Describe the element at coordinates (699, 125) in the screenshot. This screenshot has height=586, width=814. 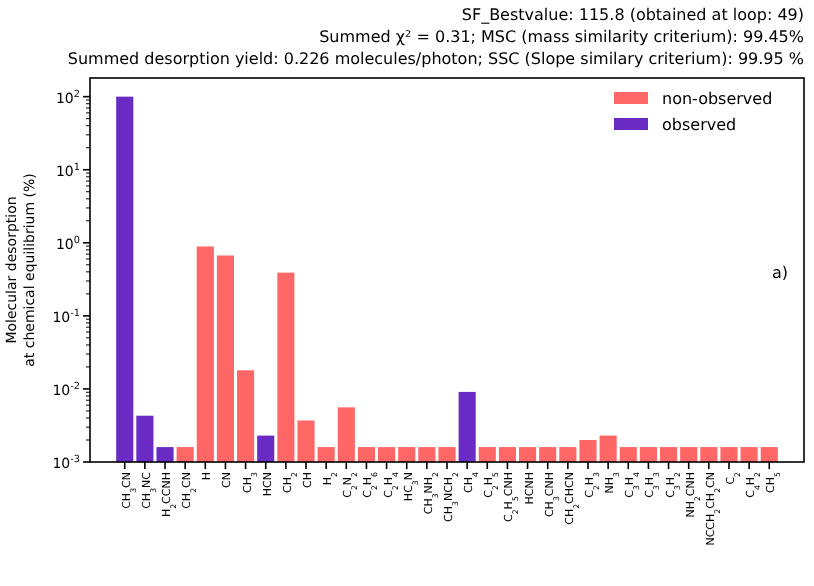
I see `legend-label: observed` at that location.